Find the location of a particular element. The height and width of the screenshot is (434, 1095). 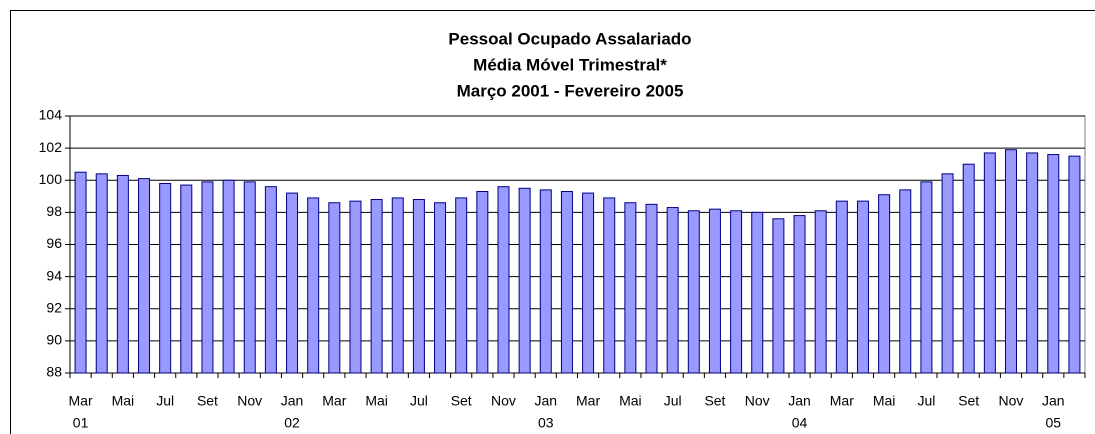

chart-subtitle: Março 2001 - Fevereiro 2005 is located at coordinates (570, 90).